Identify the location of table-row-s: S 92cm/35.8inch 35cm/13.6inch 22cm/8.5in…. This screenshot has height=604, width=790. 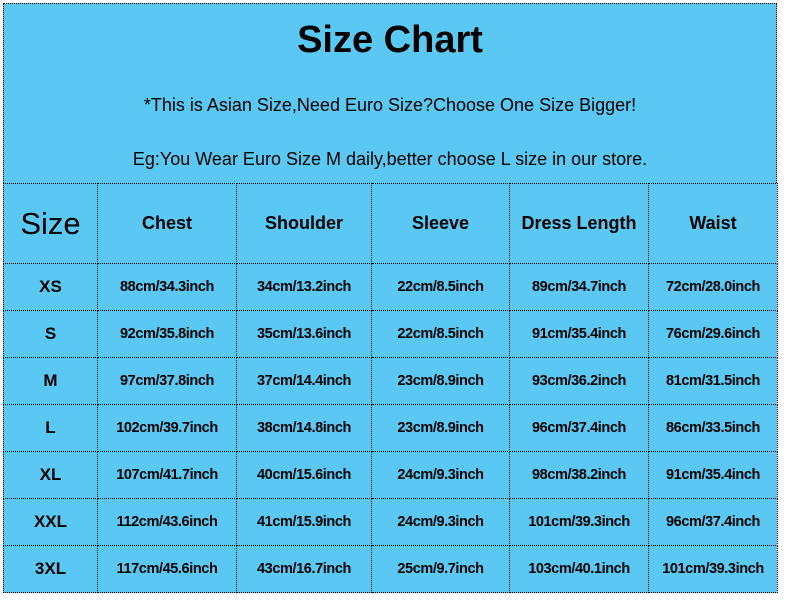
(390, 334).